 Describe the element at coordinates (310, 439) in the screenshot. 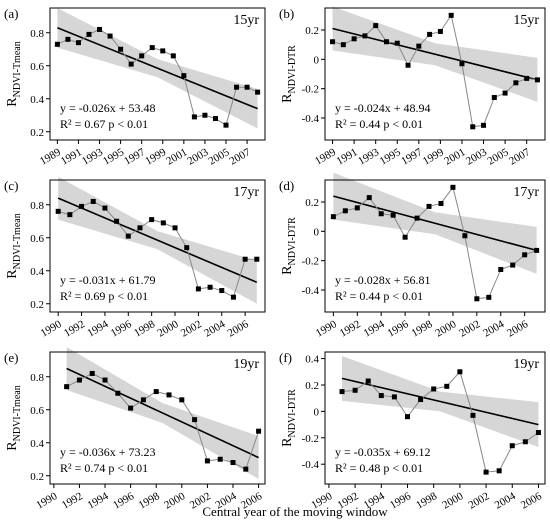

I see `y-tick-label: -0.2` at that location.